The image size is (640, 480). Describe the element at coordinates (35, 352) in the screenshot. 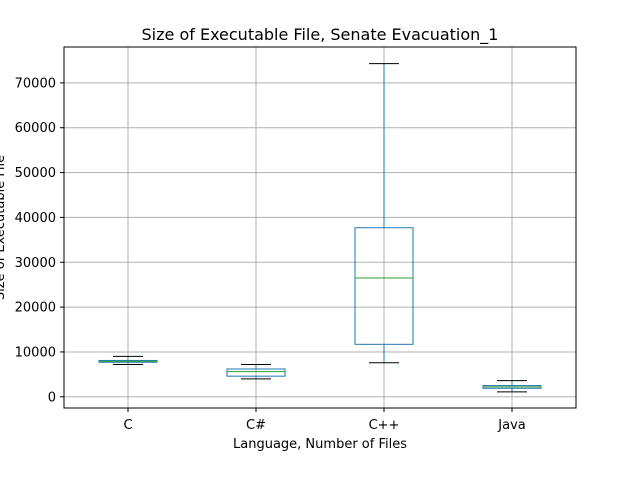

I see `y-tick-label: 10000` at that location.